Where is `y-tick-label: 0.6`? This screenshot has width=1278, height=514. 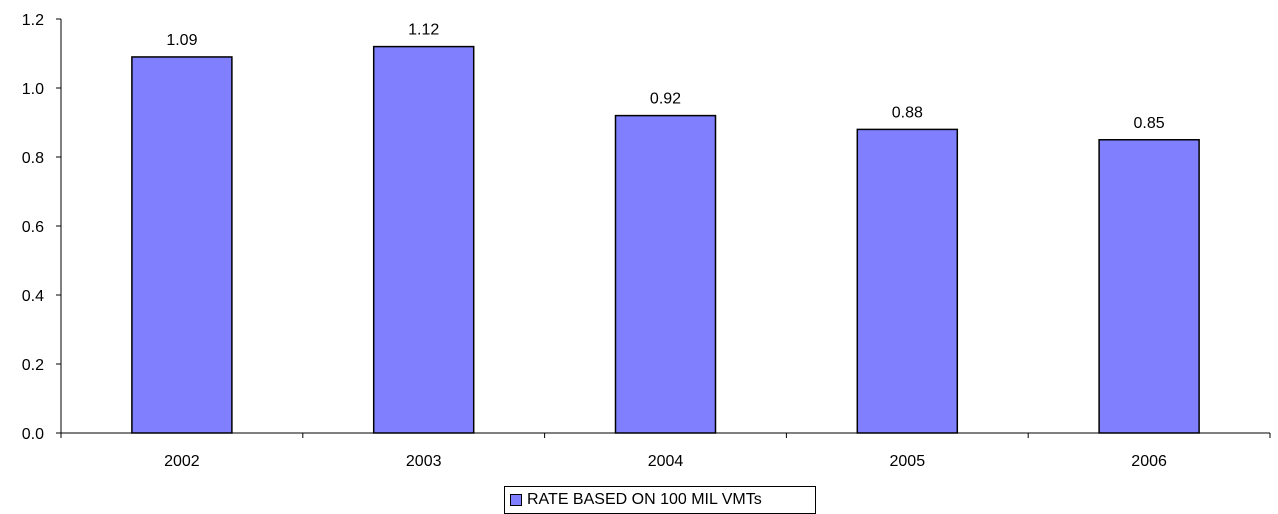
y-tick-label: 0.6 is located at coordinates (33, 227).